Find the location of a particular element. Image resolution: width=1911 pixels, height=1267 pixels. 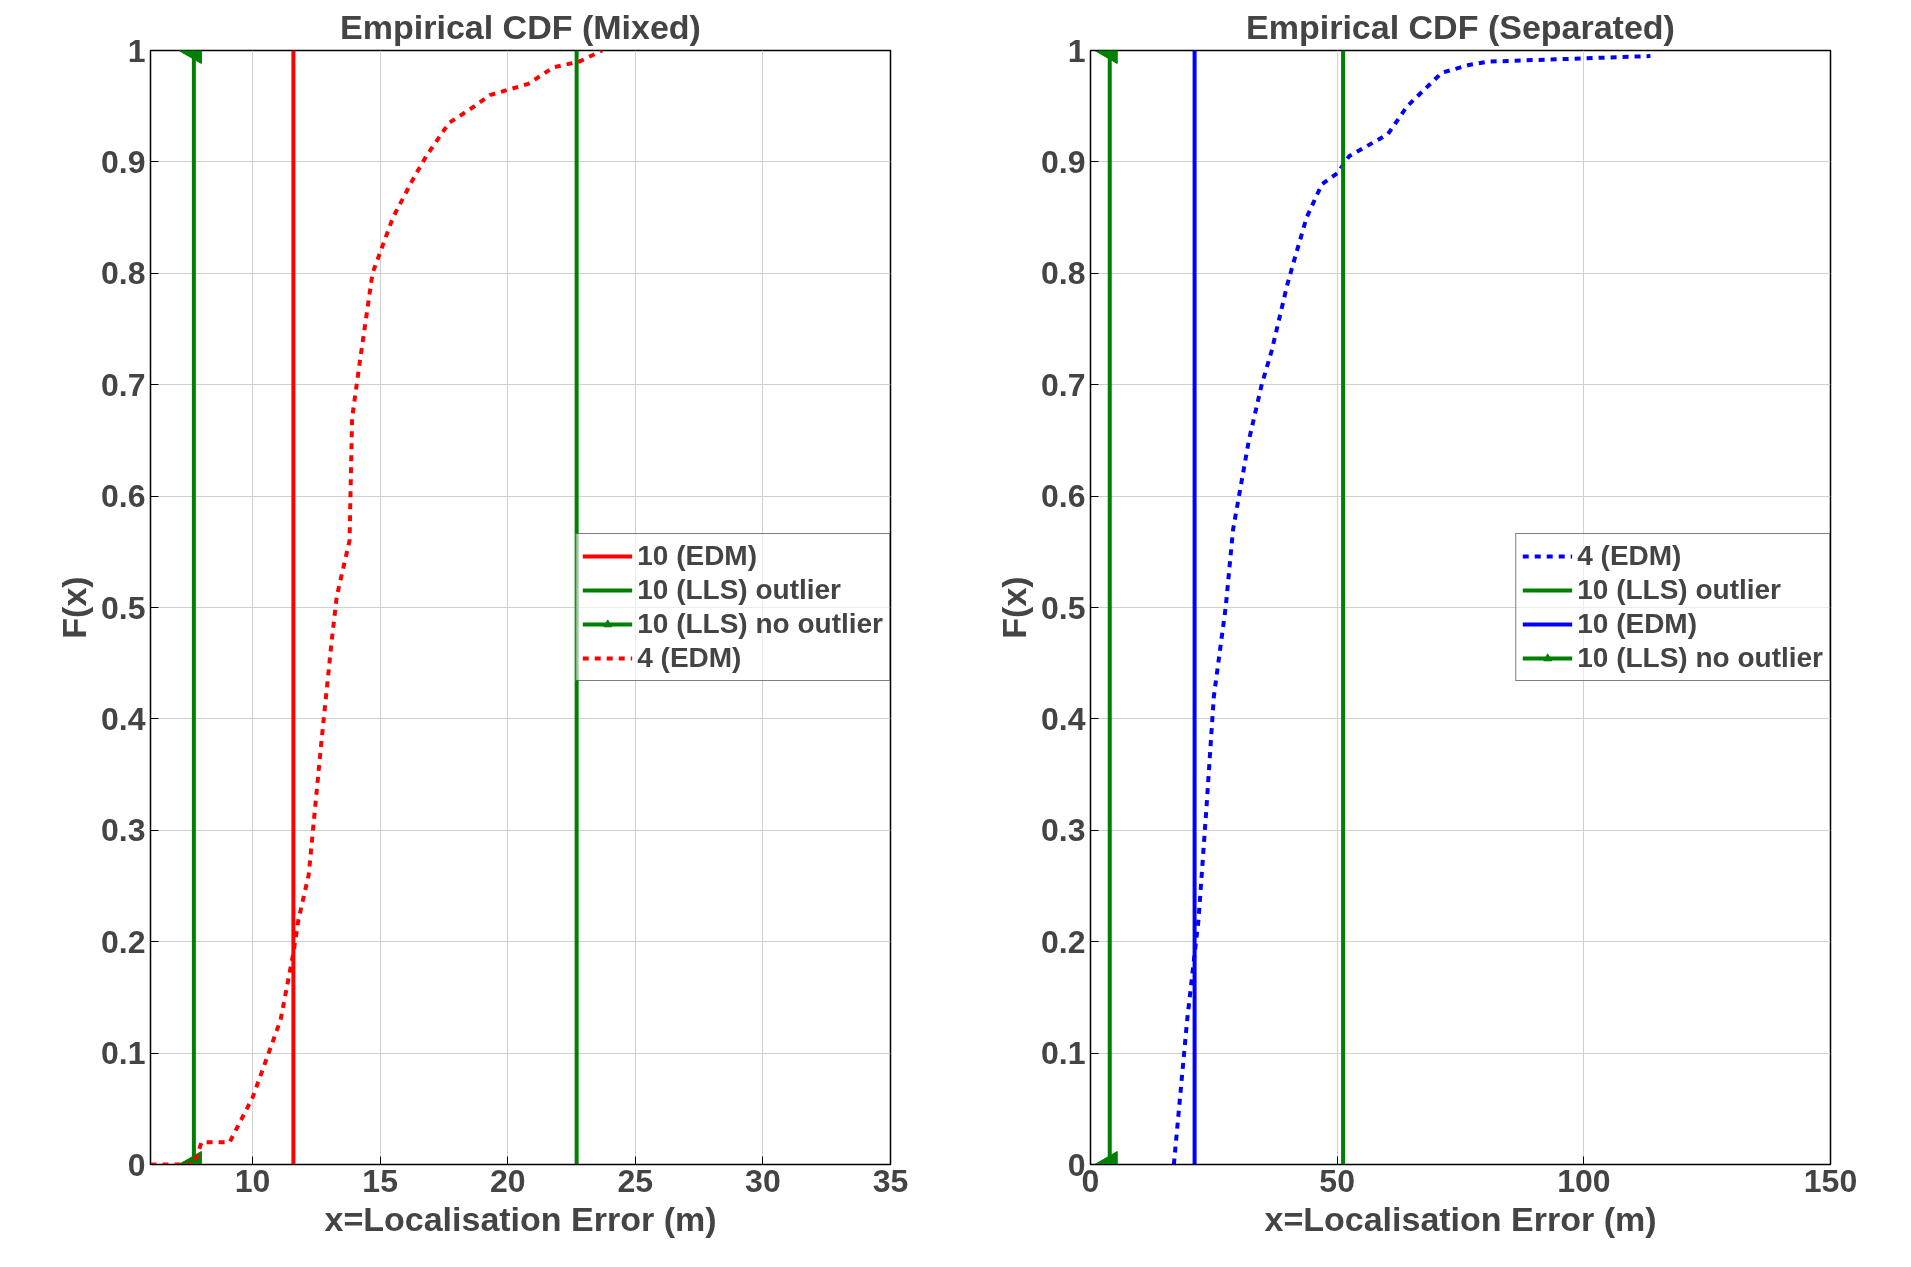

x-tick-label: 50 is located at coordinates (1337, 1180).